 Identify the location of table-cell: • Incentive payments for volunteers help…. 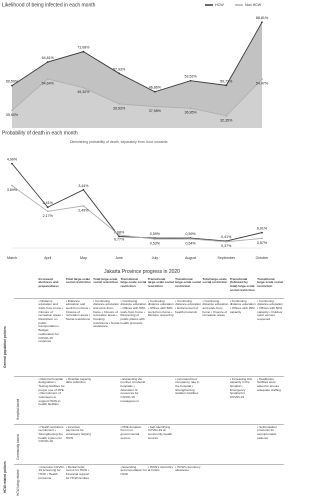
(78, 432).